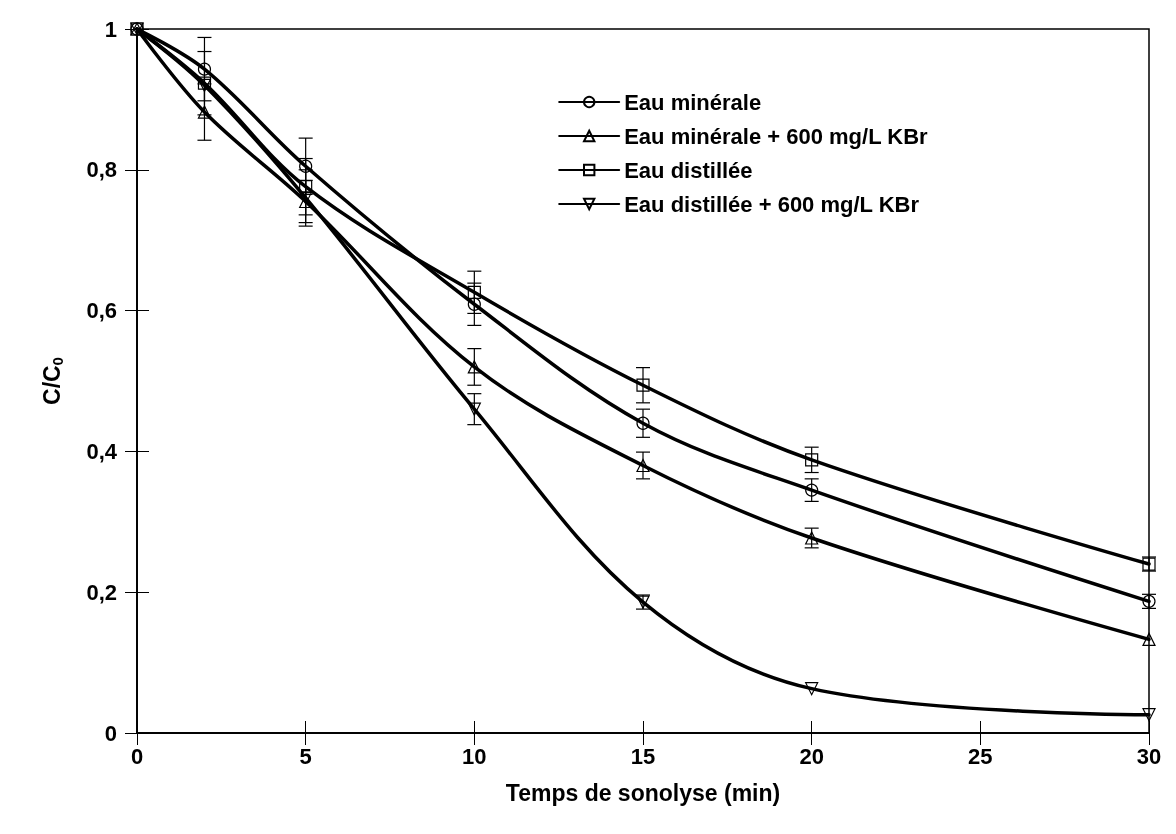 This screenshot has width=1176, height=834. Describe the element at coordinates (643, 756) in the screenshot. I see `x-tick-label: 15` at that location.